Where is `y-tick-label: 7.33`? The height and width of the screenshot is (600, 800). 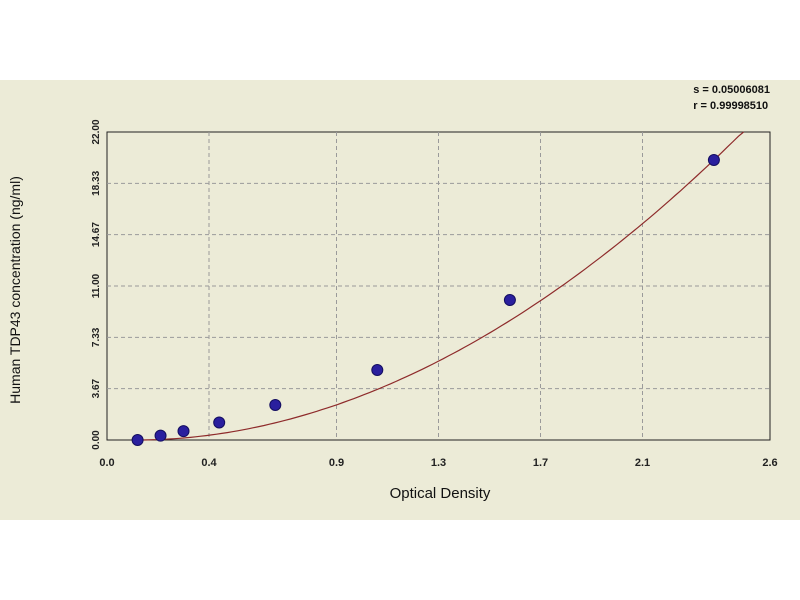 y-tick-label: 7.33 is located at coordinates (96, 337).